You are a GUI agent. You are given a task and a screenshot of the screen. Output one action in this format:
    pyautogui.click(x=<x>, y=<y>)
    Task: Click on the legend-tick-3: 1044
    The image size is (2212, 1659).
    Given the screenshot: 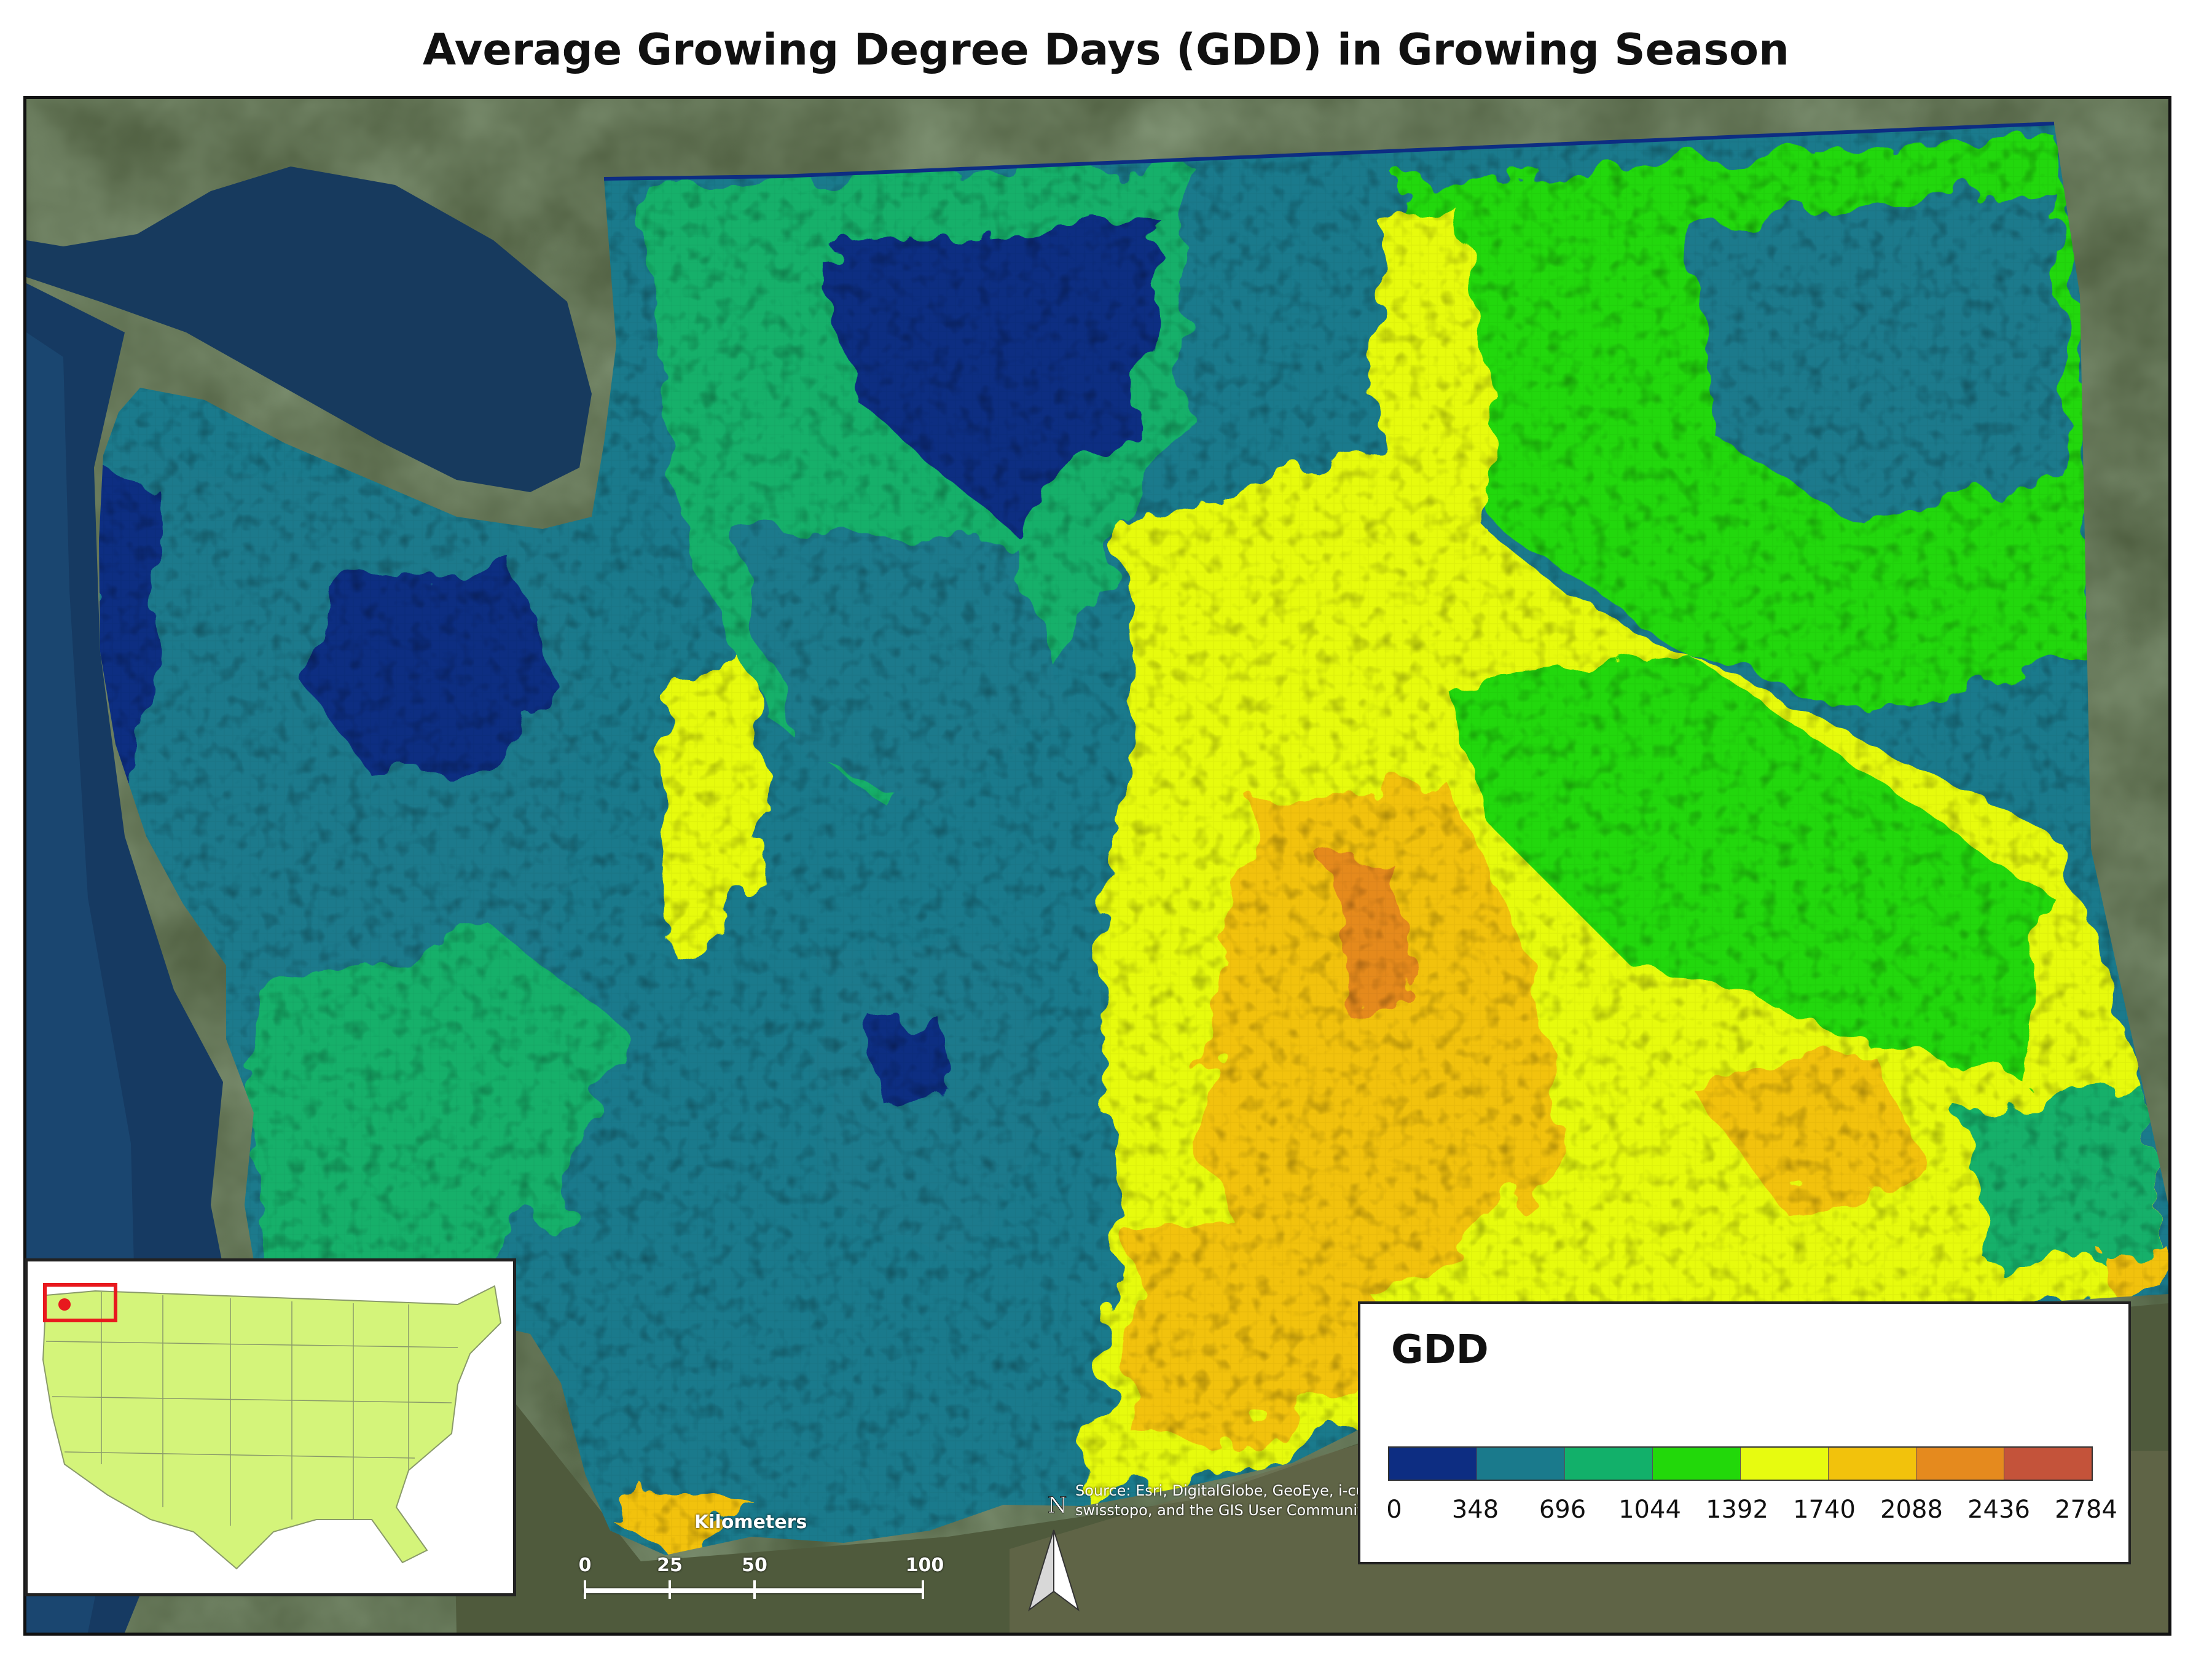 What is the action you would take?
    pyautogui.click(x=1649, y=1510)
    